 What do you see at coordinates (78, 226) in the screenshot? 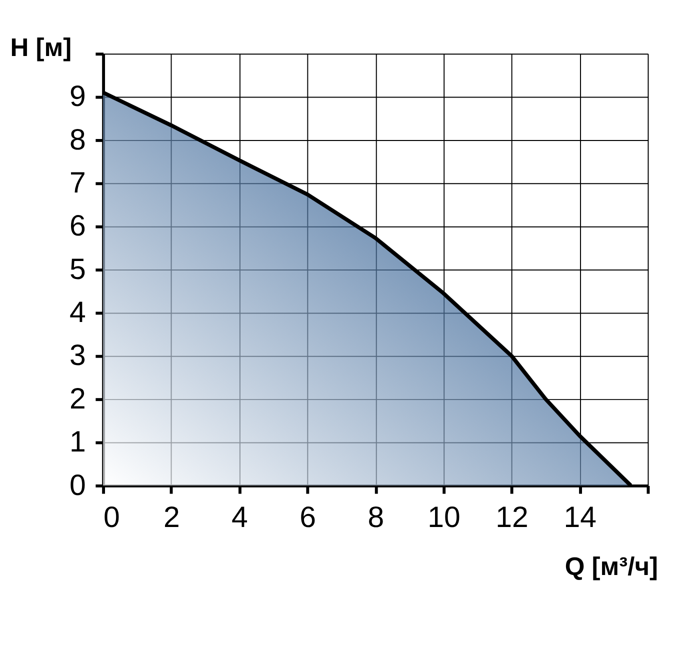
I see `y-tick-label: 6` at bounding box center [78, 226].